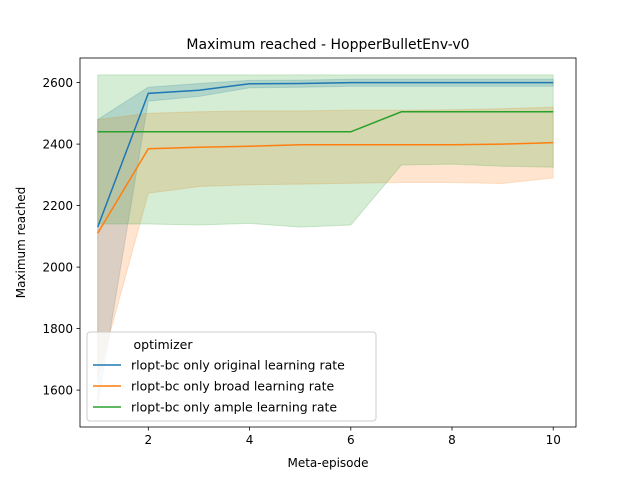 The height and width of the screenshot is (480, 640). What do you see at coordinates (57, 206) in the screenshot?
I see `y-tick-label: 2200` at bounding box center [57, 206].